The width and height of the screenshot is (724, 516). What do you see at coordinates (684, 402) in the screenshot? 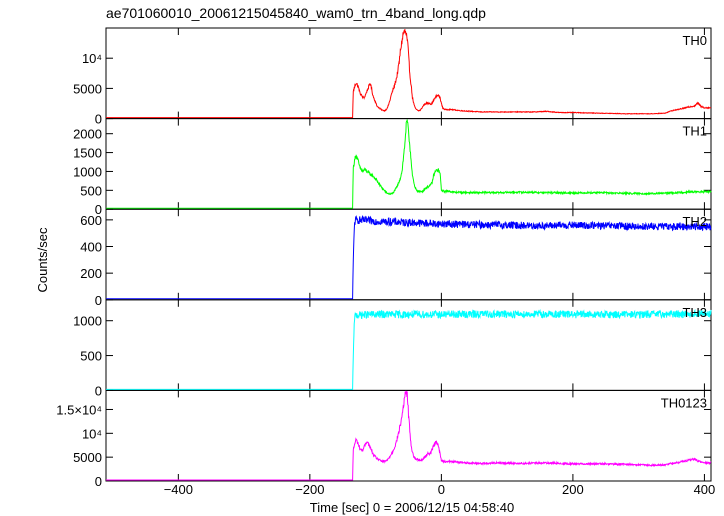
I see `panel-label: TH0123` at bounding box center [684, 402].